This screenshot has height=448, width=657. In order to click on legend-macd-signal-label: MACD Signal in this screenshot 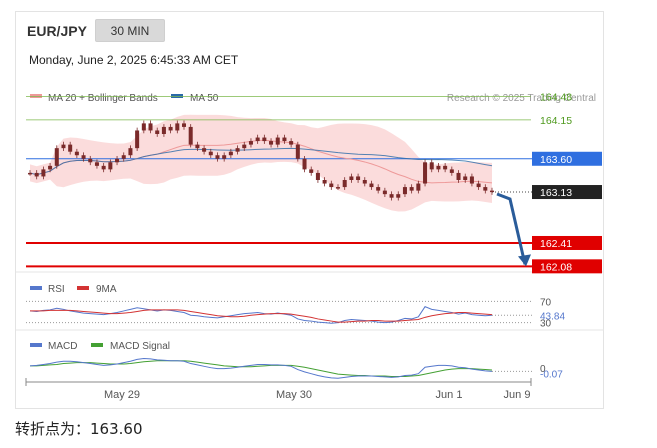, I will do `click(140, 346)`.